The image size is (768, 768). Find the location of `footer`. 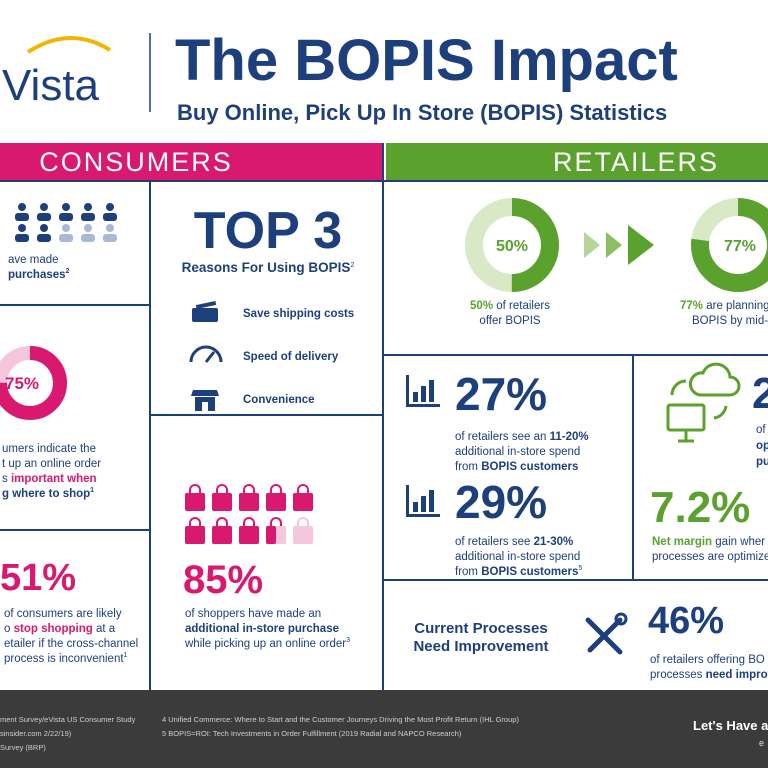

footer is located at coordinates (384, 729).